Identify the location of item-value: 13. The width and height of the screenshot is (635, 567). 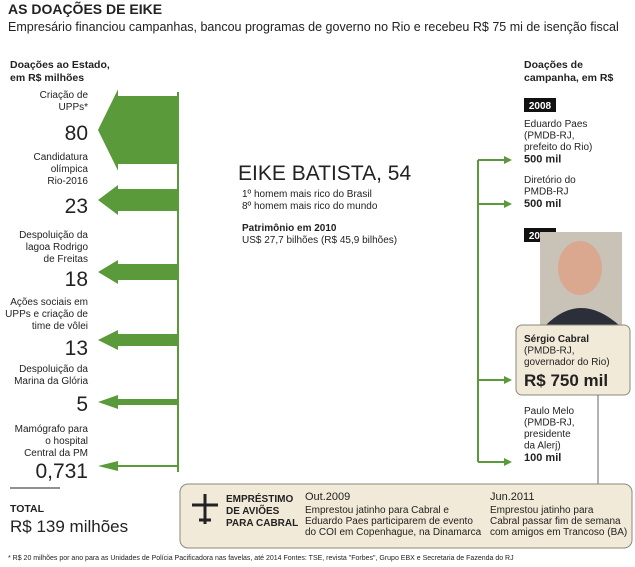
(76, 348).